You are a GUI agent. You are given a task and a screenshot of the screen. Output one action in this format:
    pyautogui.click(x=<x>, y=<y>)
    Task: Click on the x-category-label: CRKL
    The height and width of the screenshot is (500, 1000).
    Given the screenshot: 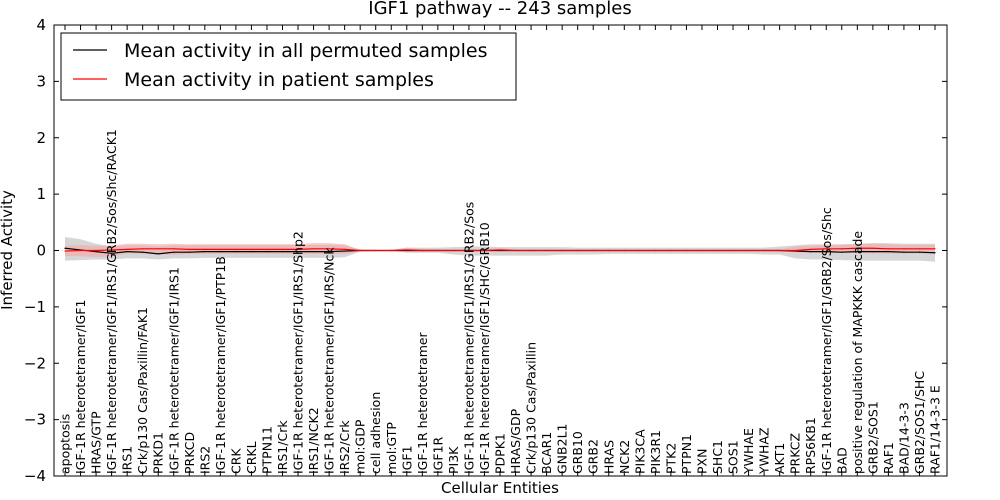 What is the action you would take?
    pyautogui.click(x=251, y=457)
    